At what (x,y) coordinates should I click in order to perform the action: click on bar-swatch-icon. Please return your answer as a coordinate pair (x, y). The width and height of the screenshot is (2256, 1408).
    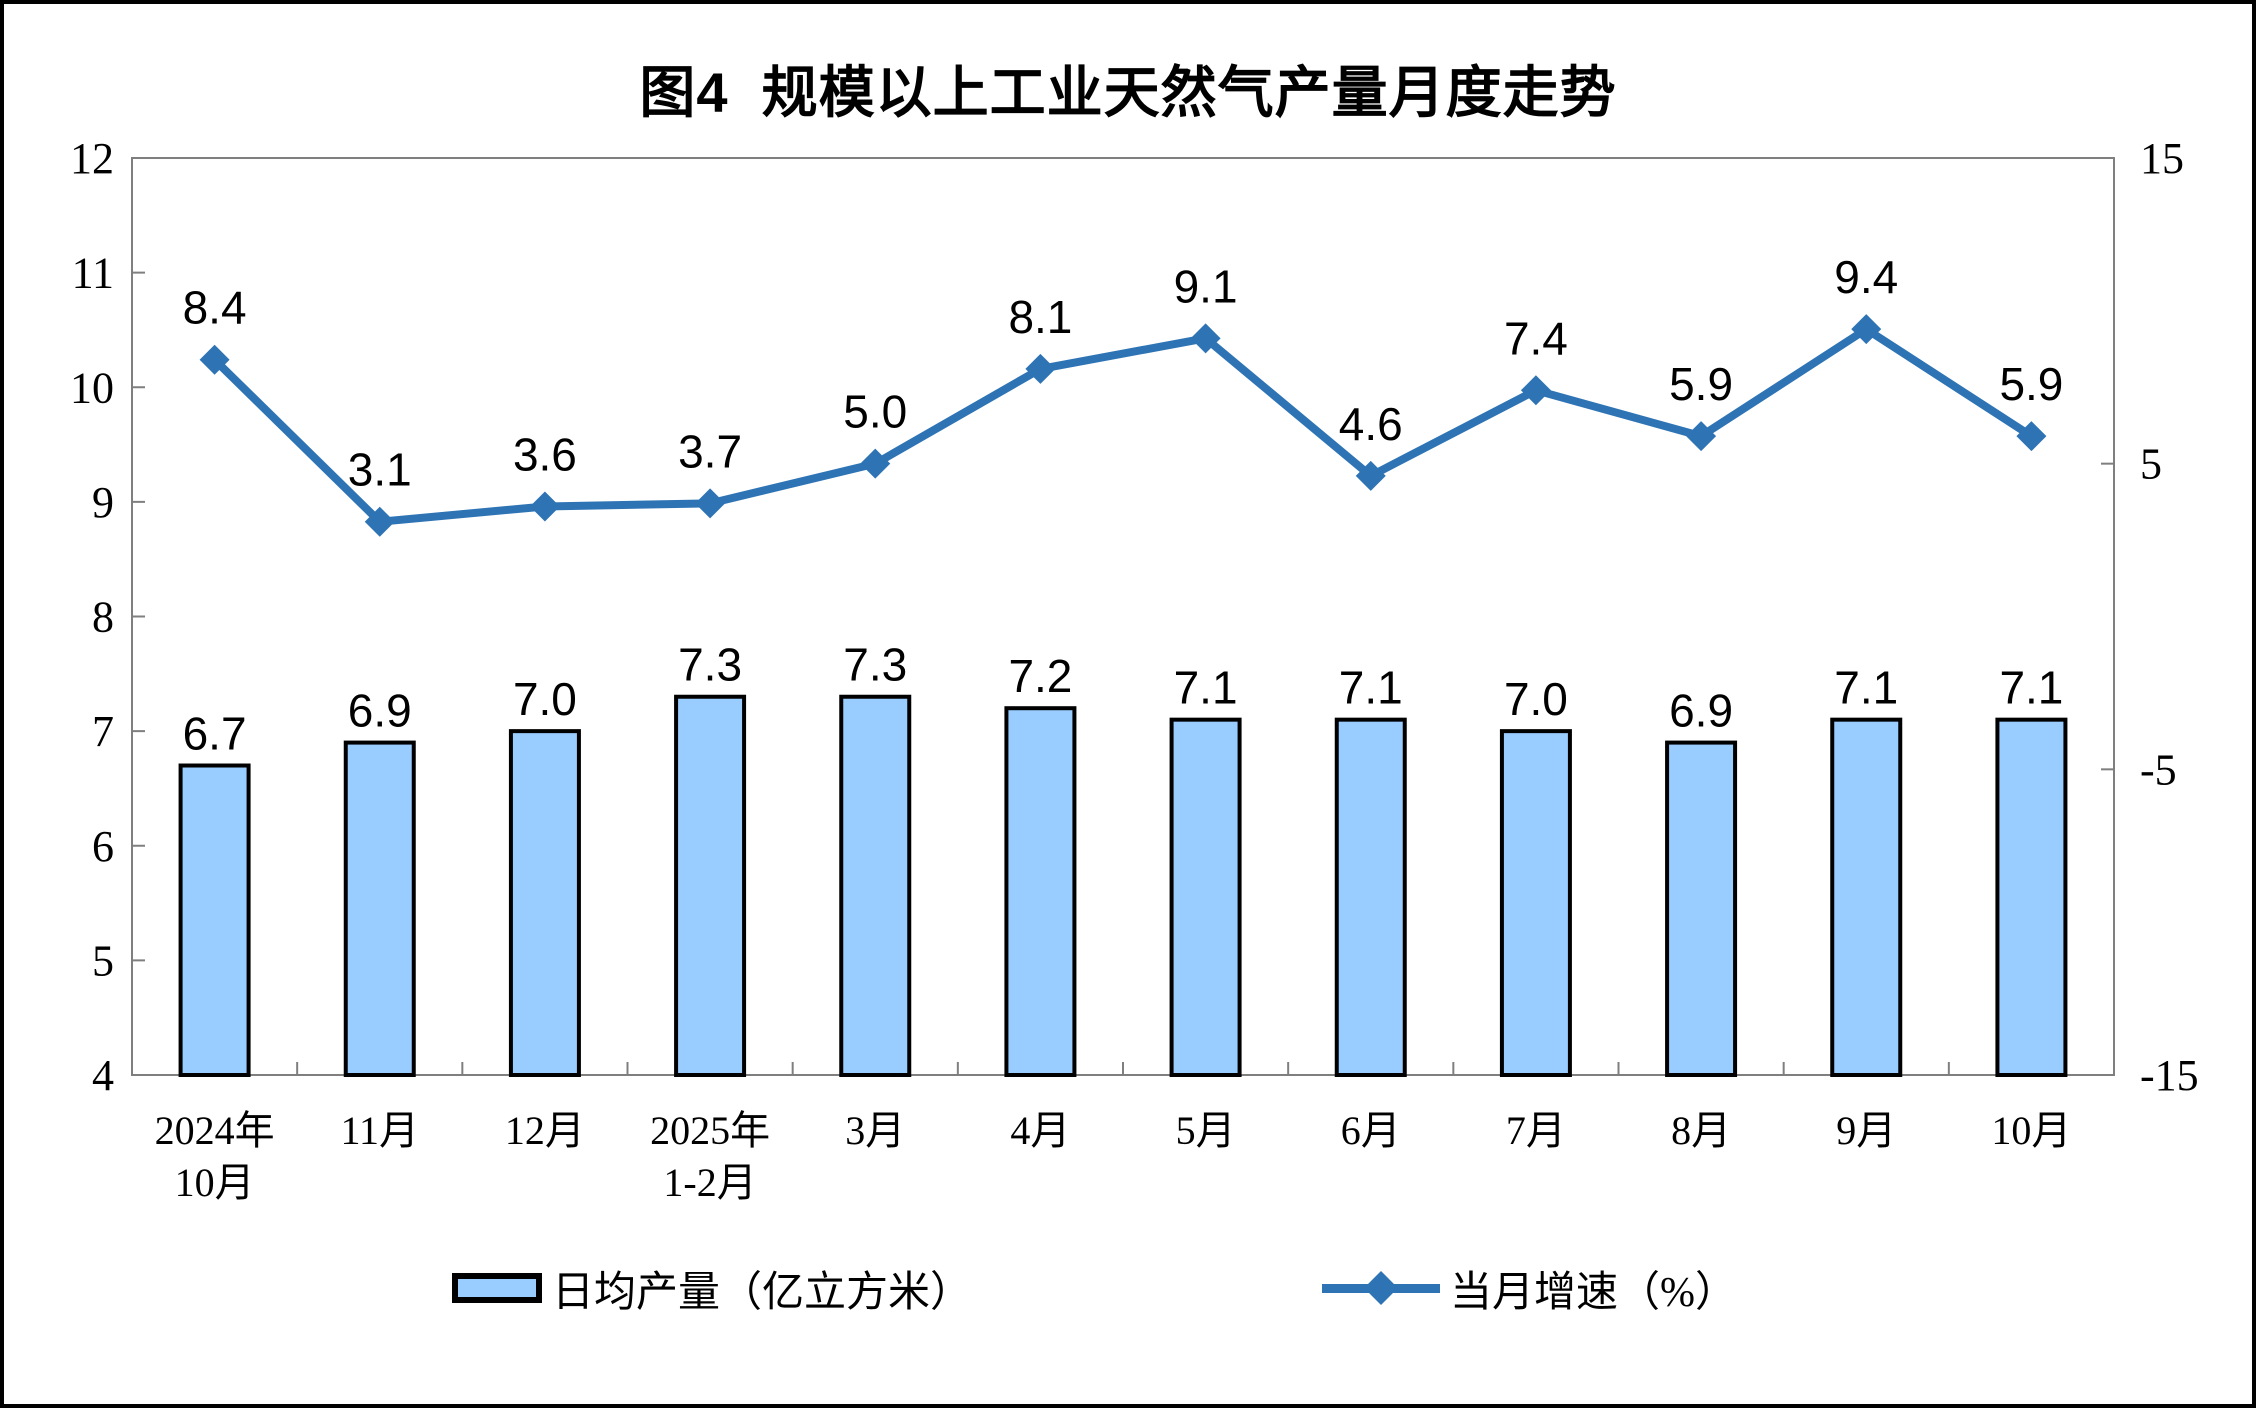
    Looking at the image, I should click on (497, 1288).